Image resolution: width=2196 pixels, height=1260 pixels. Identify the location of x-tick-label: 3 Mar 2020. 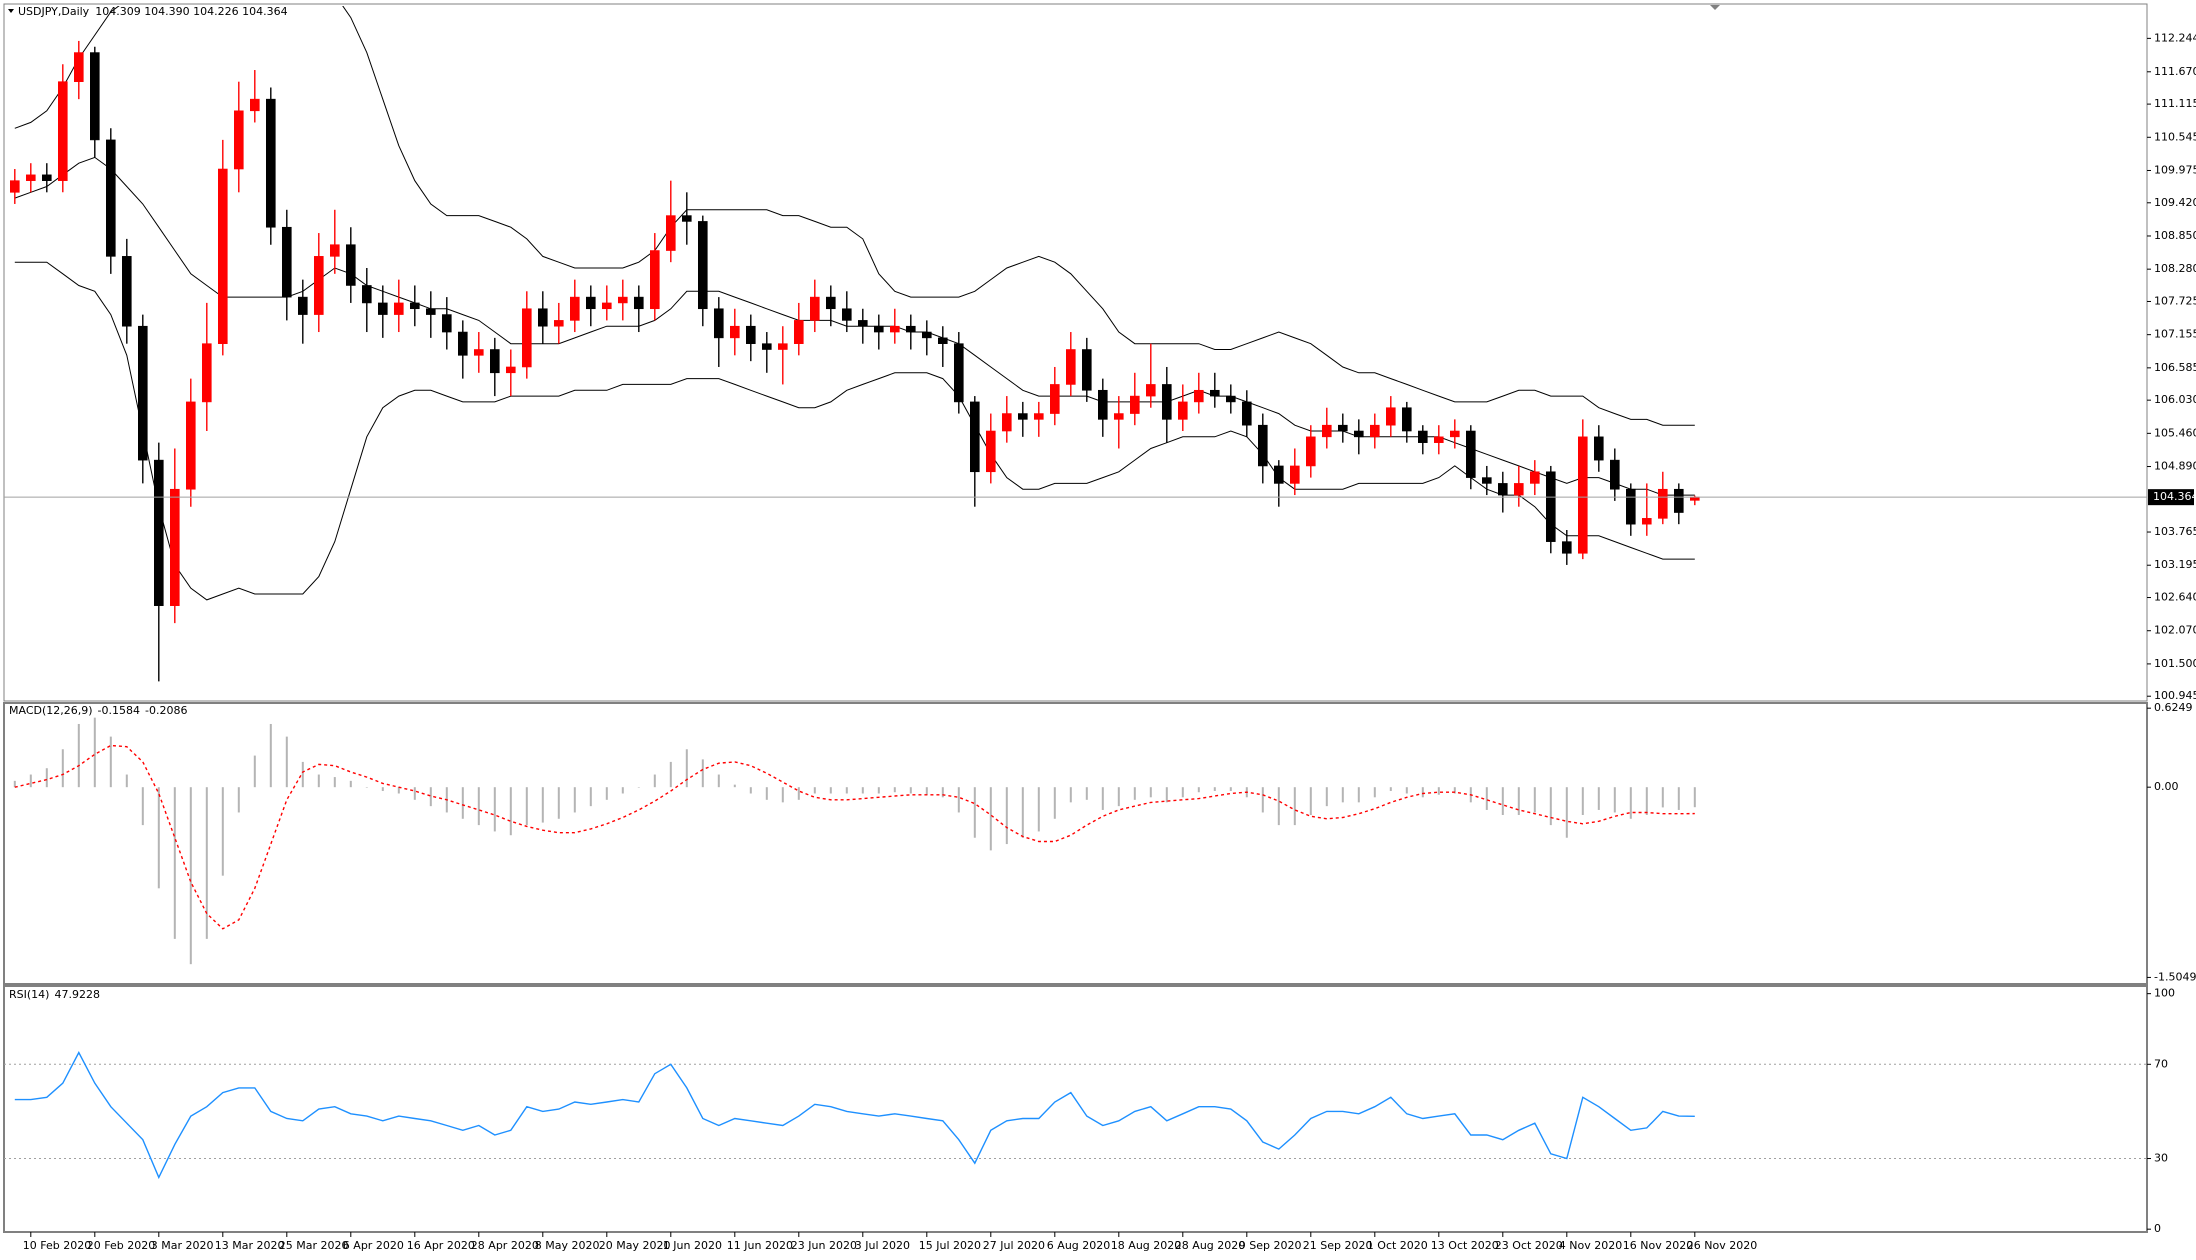
(182, 1245).